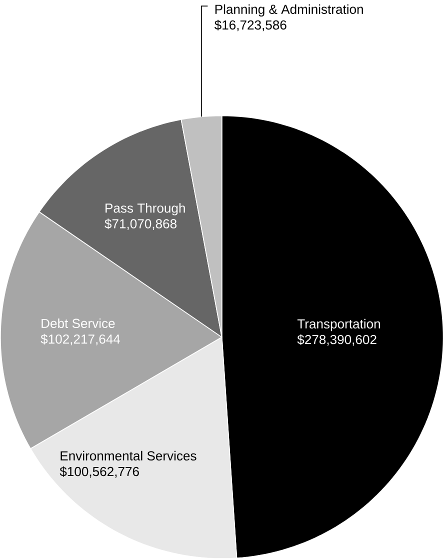 The width and height of the screenshot is (444, 559). What do you see at coordinates (80, 340) in the screenshot?
I see `data-label: $102,217,644` at bounding box center [80, 340].